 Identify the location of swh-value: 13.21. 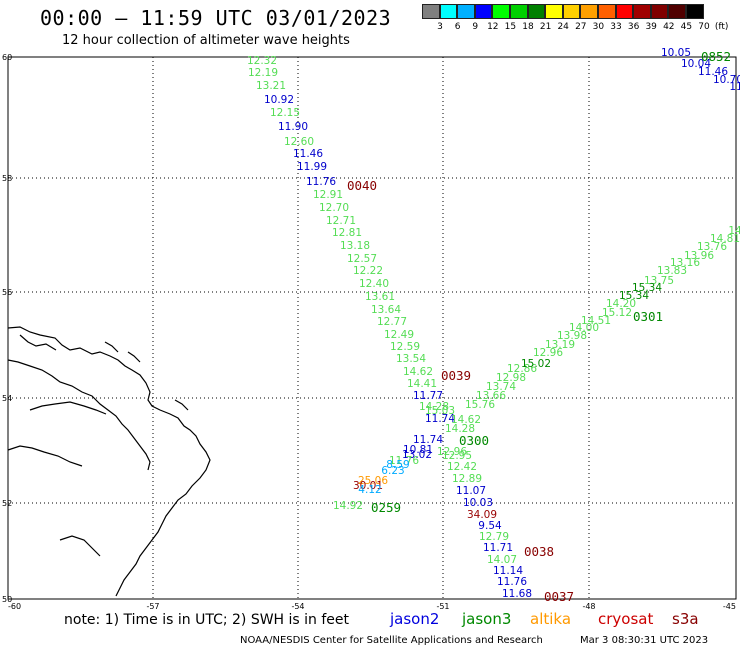
(271, 86).